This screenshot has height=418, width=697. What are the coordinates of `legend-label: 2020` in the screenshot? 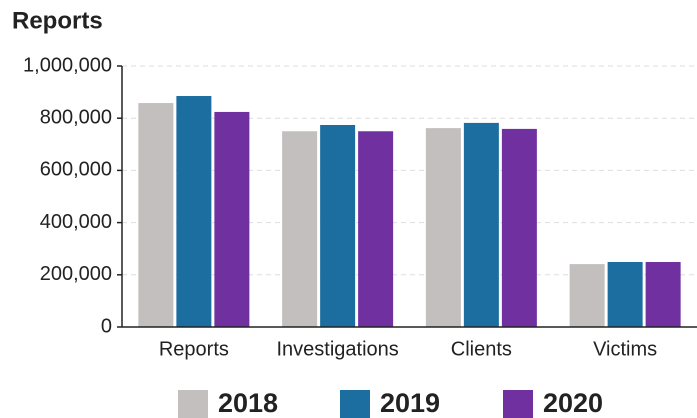 It's located at (573, 403).